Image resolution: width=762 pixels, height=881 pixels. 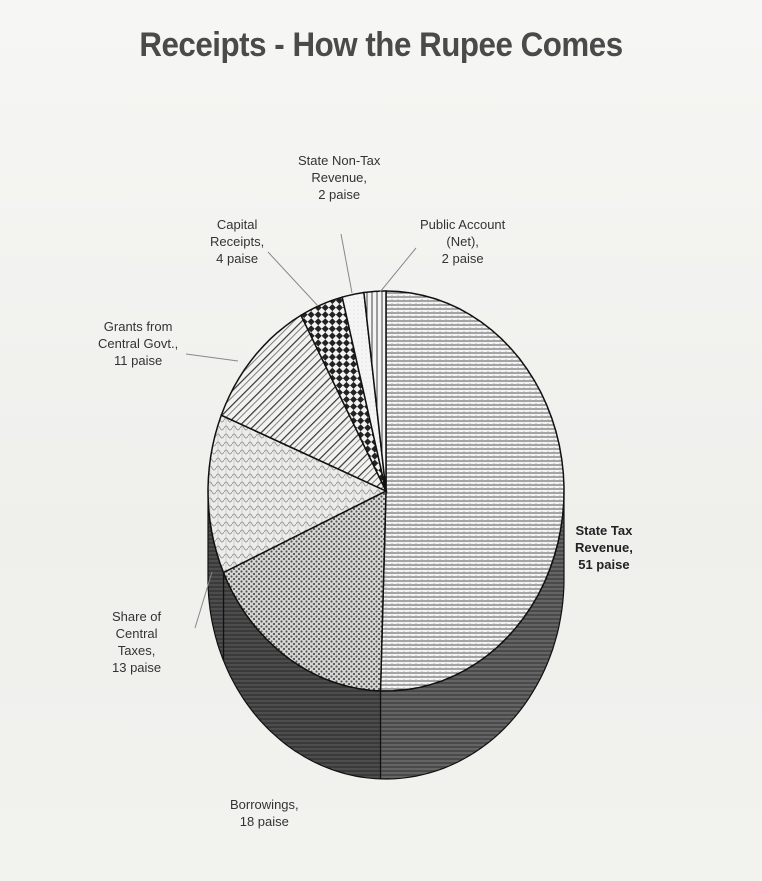 What do you see at coordinates (398, 270) in the screenshot?
I see `leader-public-account` at bounding box center [398, 270].